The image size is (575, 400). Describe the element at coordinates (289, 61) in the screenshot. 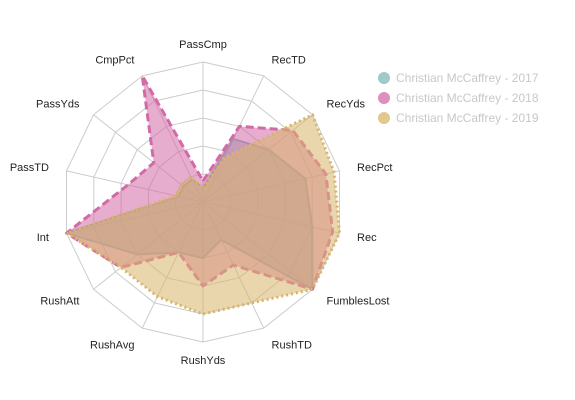

I see `axis-label-rectd: RecTD` at that location.